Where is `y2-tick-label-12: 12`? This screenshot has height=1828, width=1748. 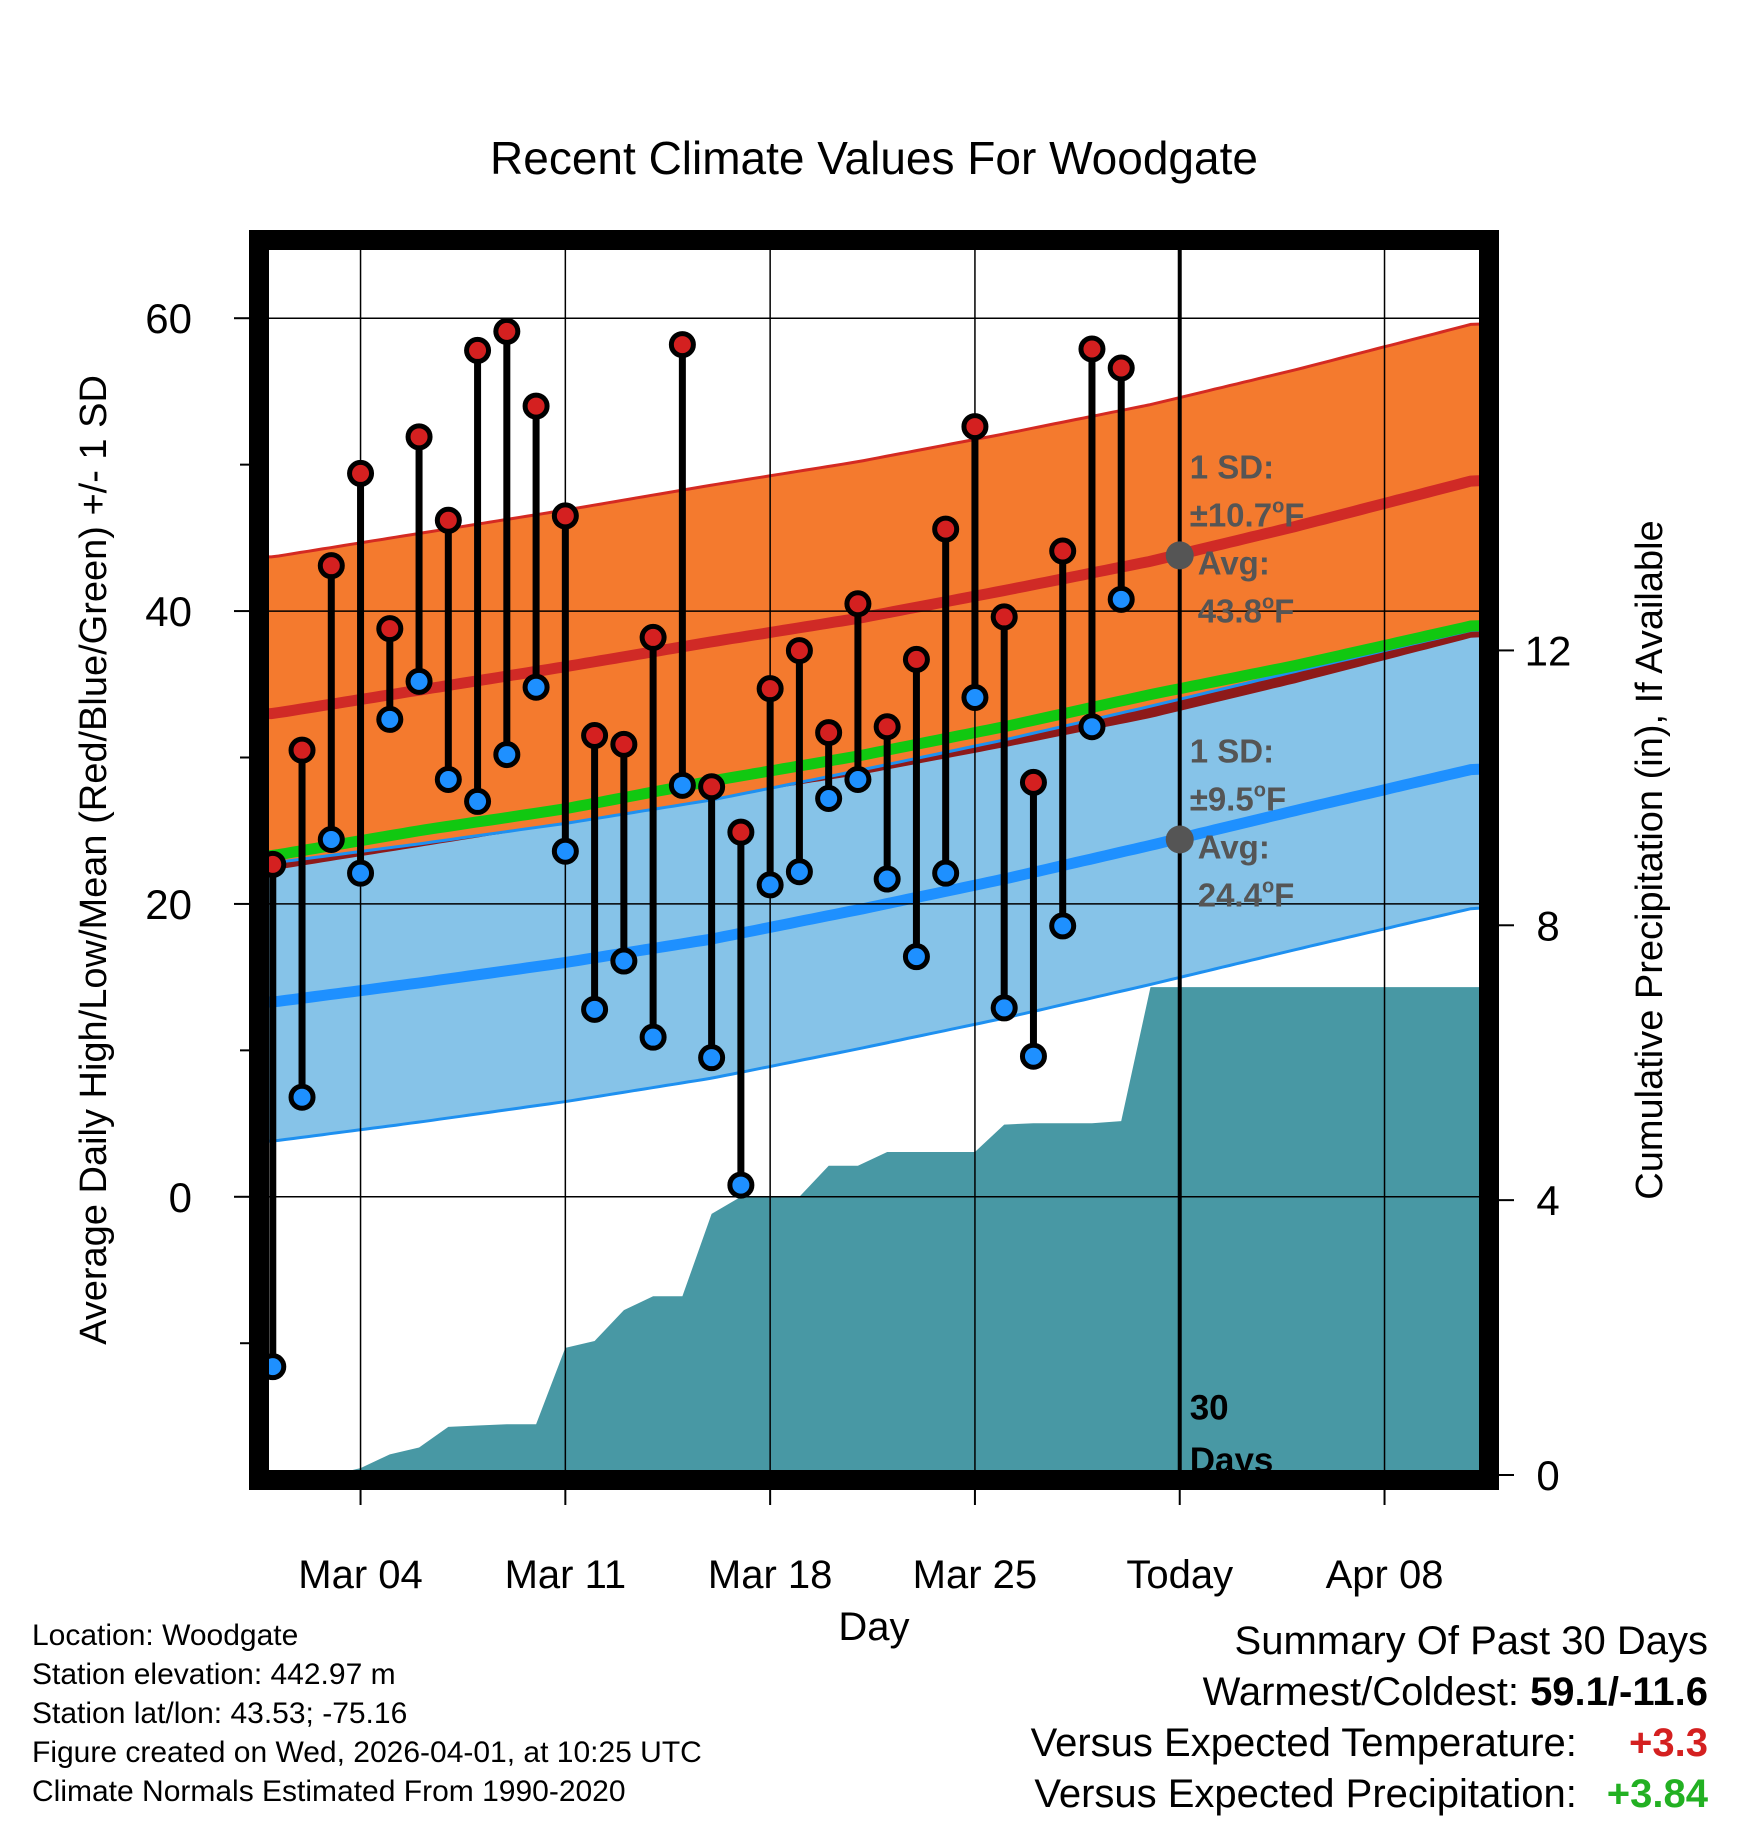
y2-tick-label-12: 12 is located at coordinates (1548, 650).